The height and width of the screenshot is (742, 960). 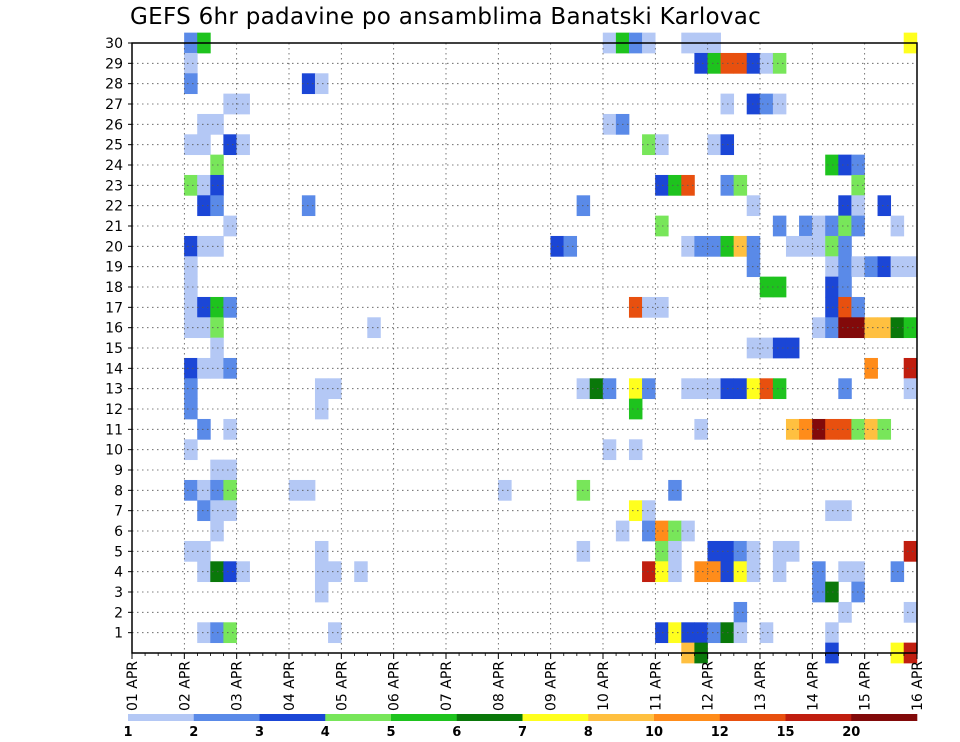 I want to click on x-tick-label: 05 APR, so click(x=342, y=686).